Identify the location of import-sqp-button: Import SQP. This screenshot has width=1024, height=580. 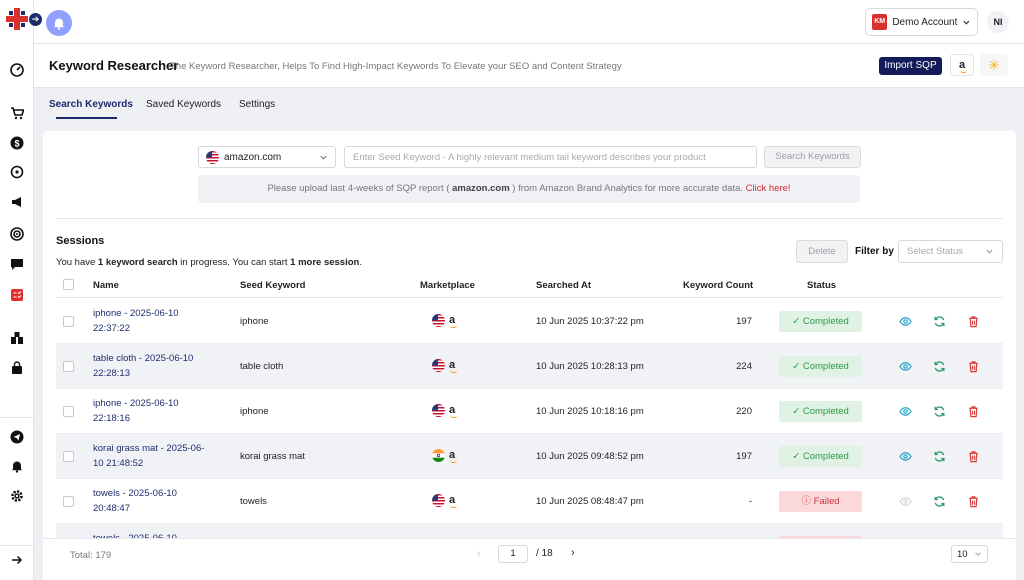
(910, 66).